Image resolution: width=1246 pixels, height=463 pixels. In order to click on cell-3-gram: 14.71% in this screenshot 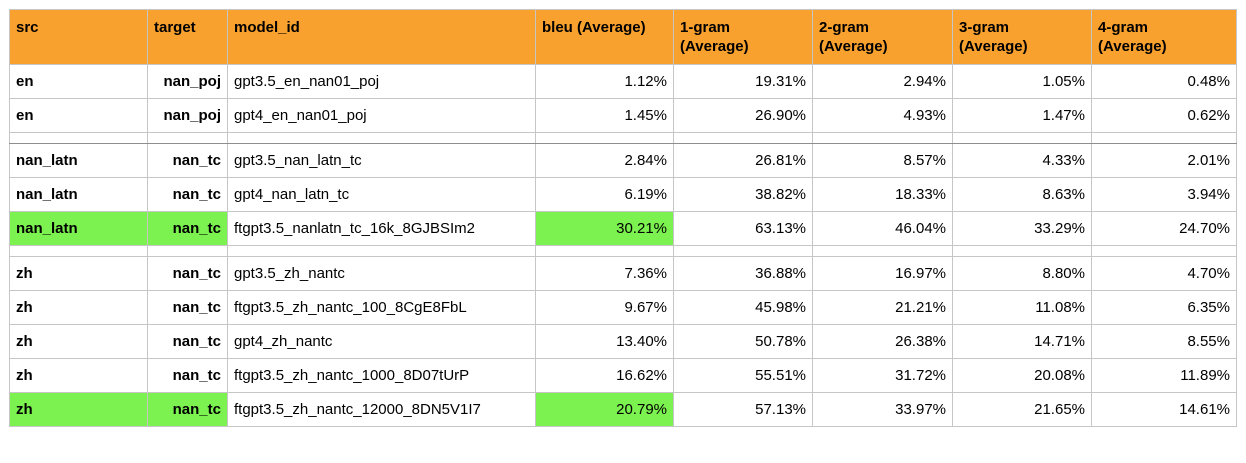, I will do `click(1022, 341)`.